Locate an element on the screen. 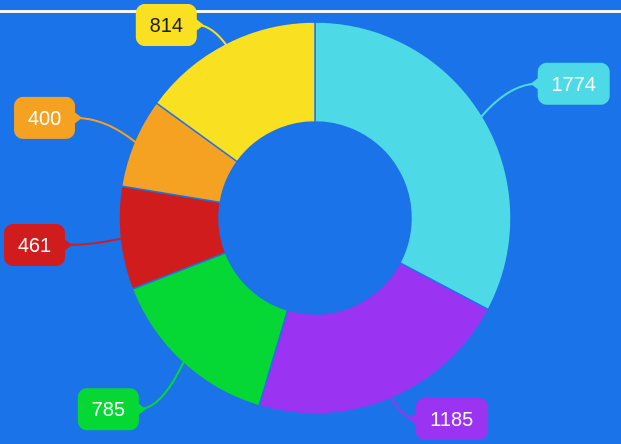 The height and width of the screenshot is (444, 621). data-label-461: 461 is located at coordinates (34, 246).